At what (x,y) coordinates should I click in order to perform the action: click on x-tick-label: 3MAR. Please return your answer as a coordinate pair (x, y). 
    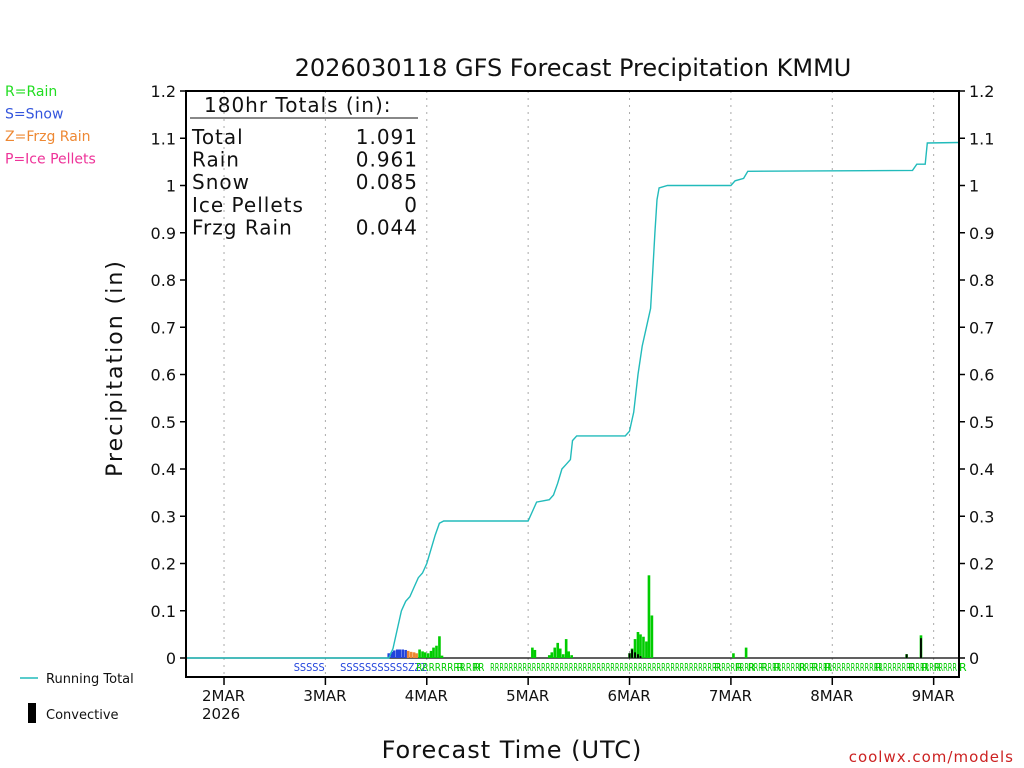
    Looking at the image, I should click on (324, 696).